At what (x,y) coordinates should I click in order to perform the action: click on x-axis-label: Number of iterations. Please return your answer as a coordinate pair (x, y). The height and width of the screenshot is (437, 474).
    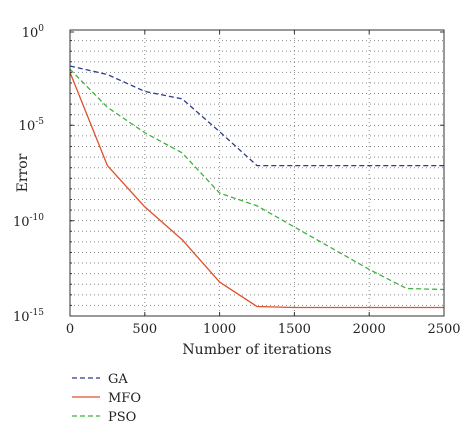
    Looking at the image, I should click on (256, 350).